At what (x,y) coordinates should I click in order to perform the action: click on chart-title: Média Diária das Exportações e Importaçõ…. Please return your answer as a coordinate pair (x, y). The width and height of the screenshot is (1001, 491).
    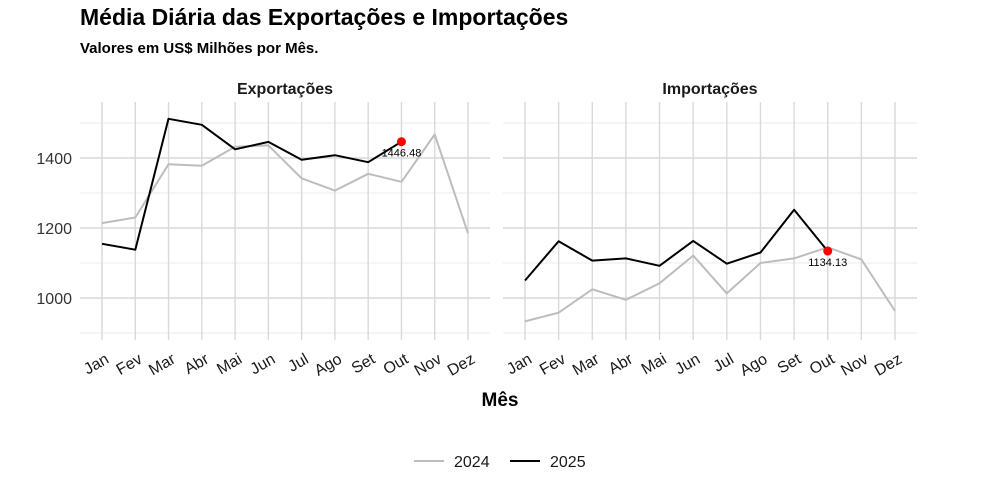
    Looking at the image, I should click on (324, 17).